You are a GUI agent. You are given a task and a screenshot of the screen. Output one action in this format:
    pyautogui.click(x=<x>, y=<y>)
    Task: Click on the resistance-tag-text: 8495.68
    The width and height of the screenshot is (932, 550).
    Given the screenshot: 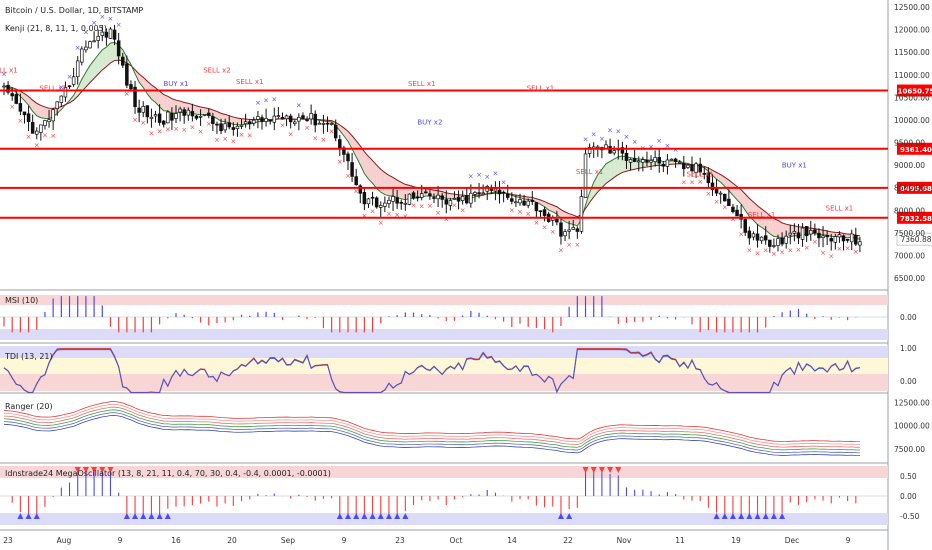 What is the action you would take?
    pyautogui.click(x=916, y=189)
    